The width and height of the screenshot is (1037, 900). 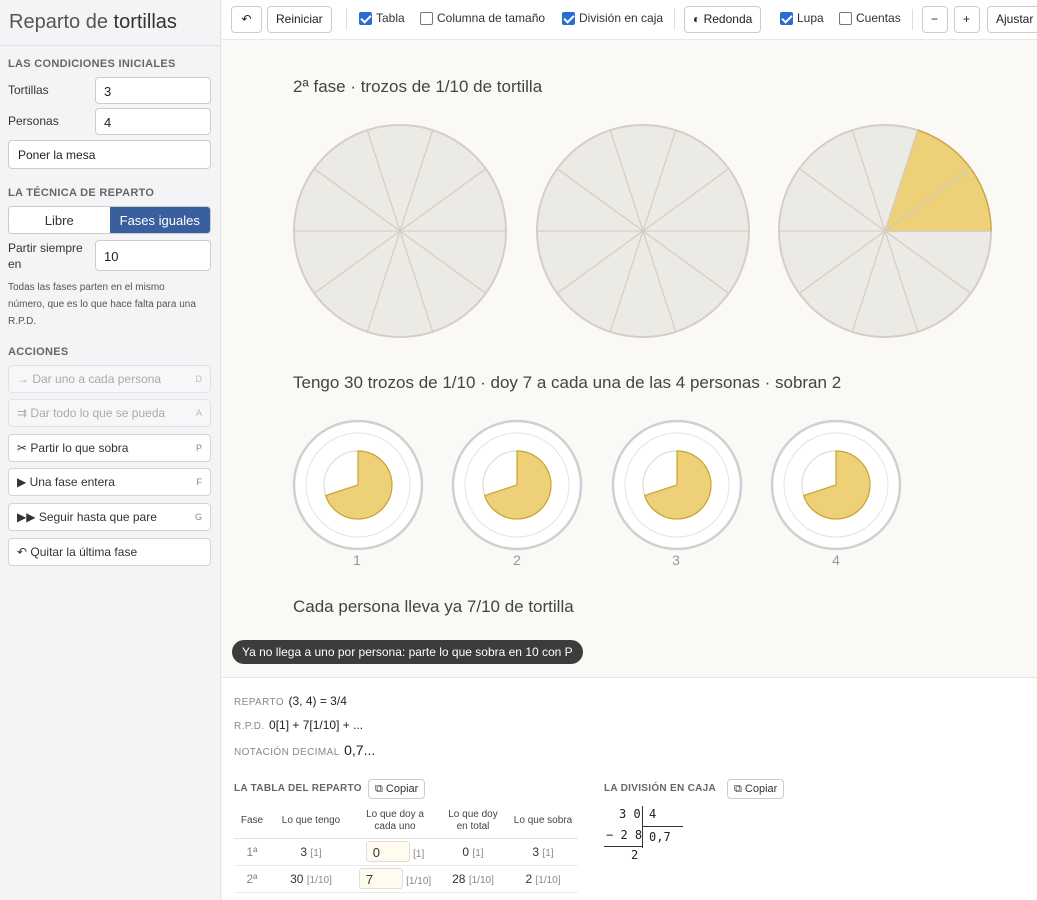 What do you see at coordinates (153, 255) in the screenshot?
I see `split-input: 10` at bounding box center [153, 255].